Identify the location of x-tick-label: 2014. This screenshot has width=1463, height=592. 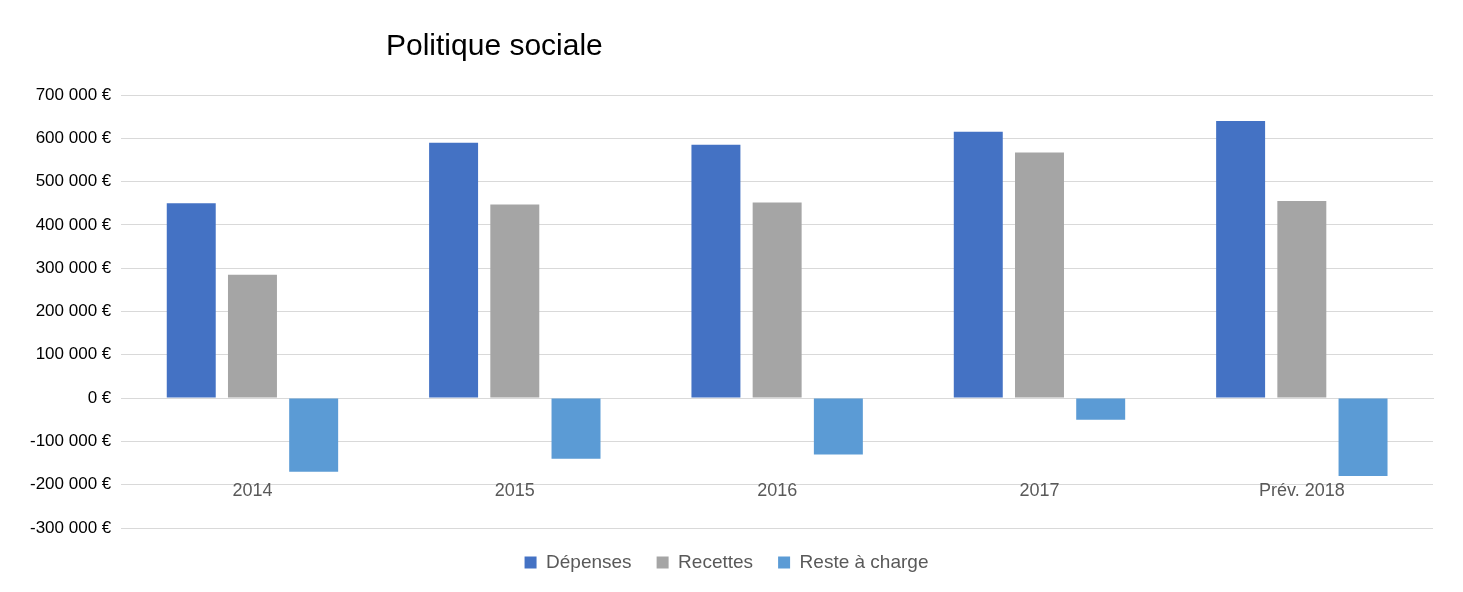
(252, 489).